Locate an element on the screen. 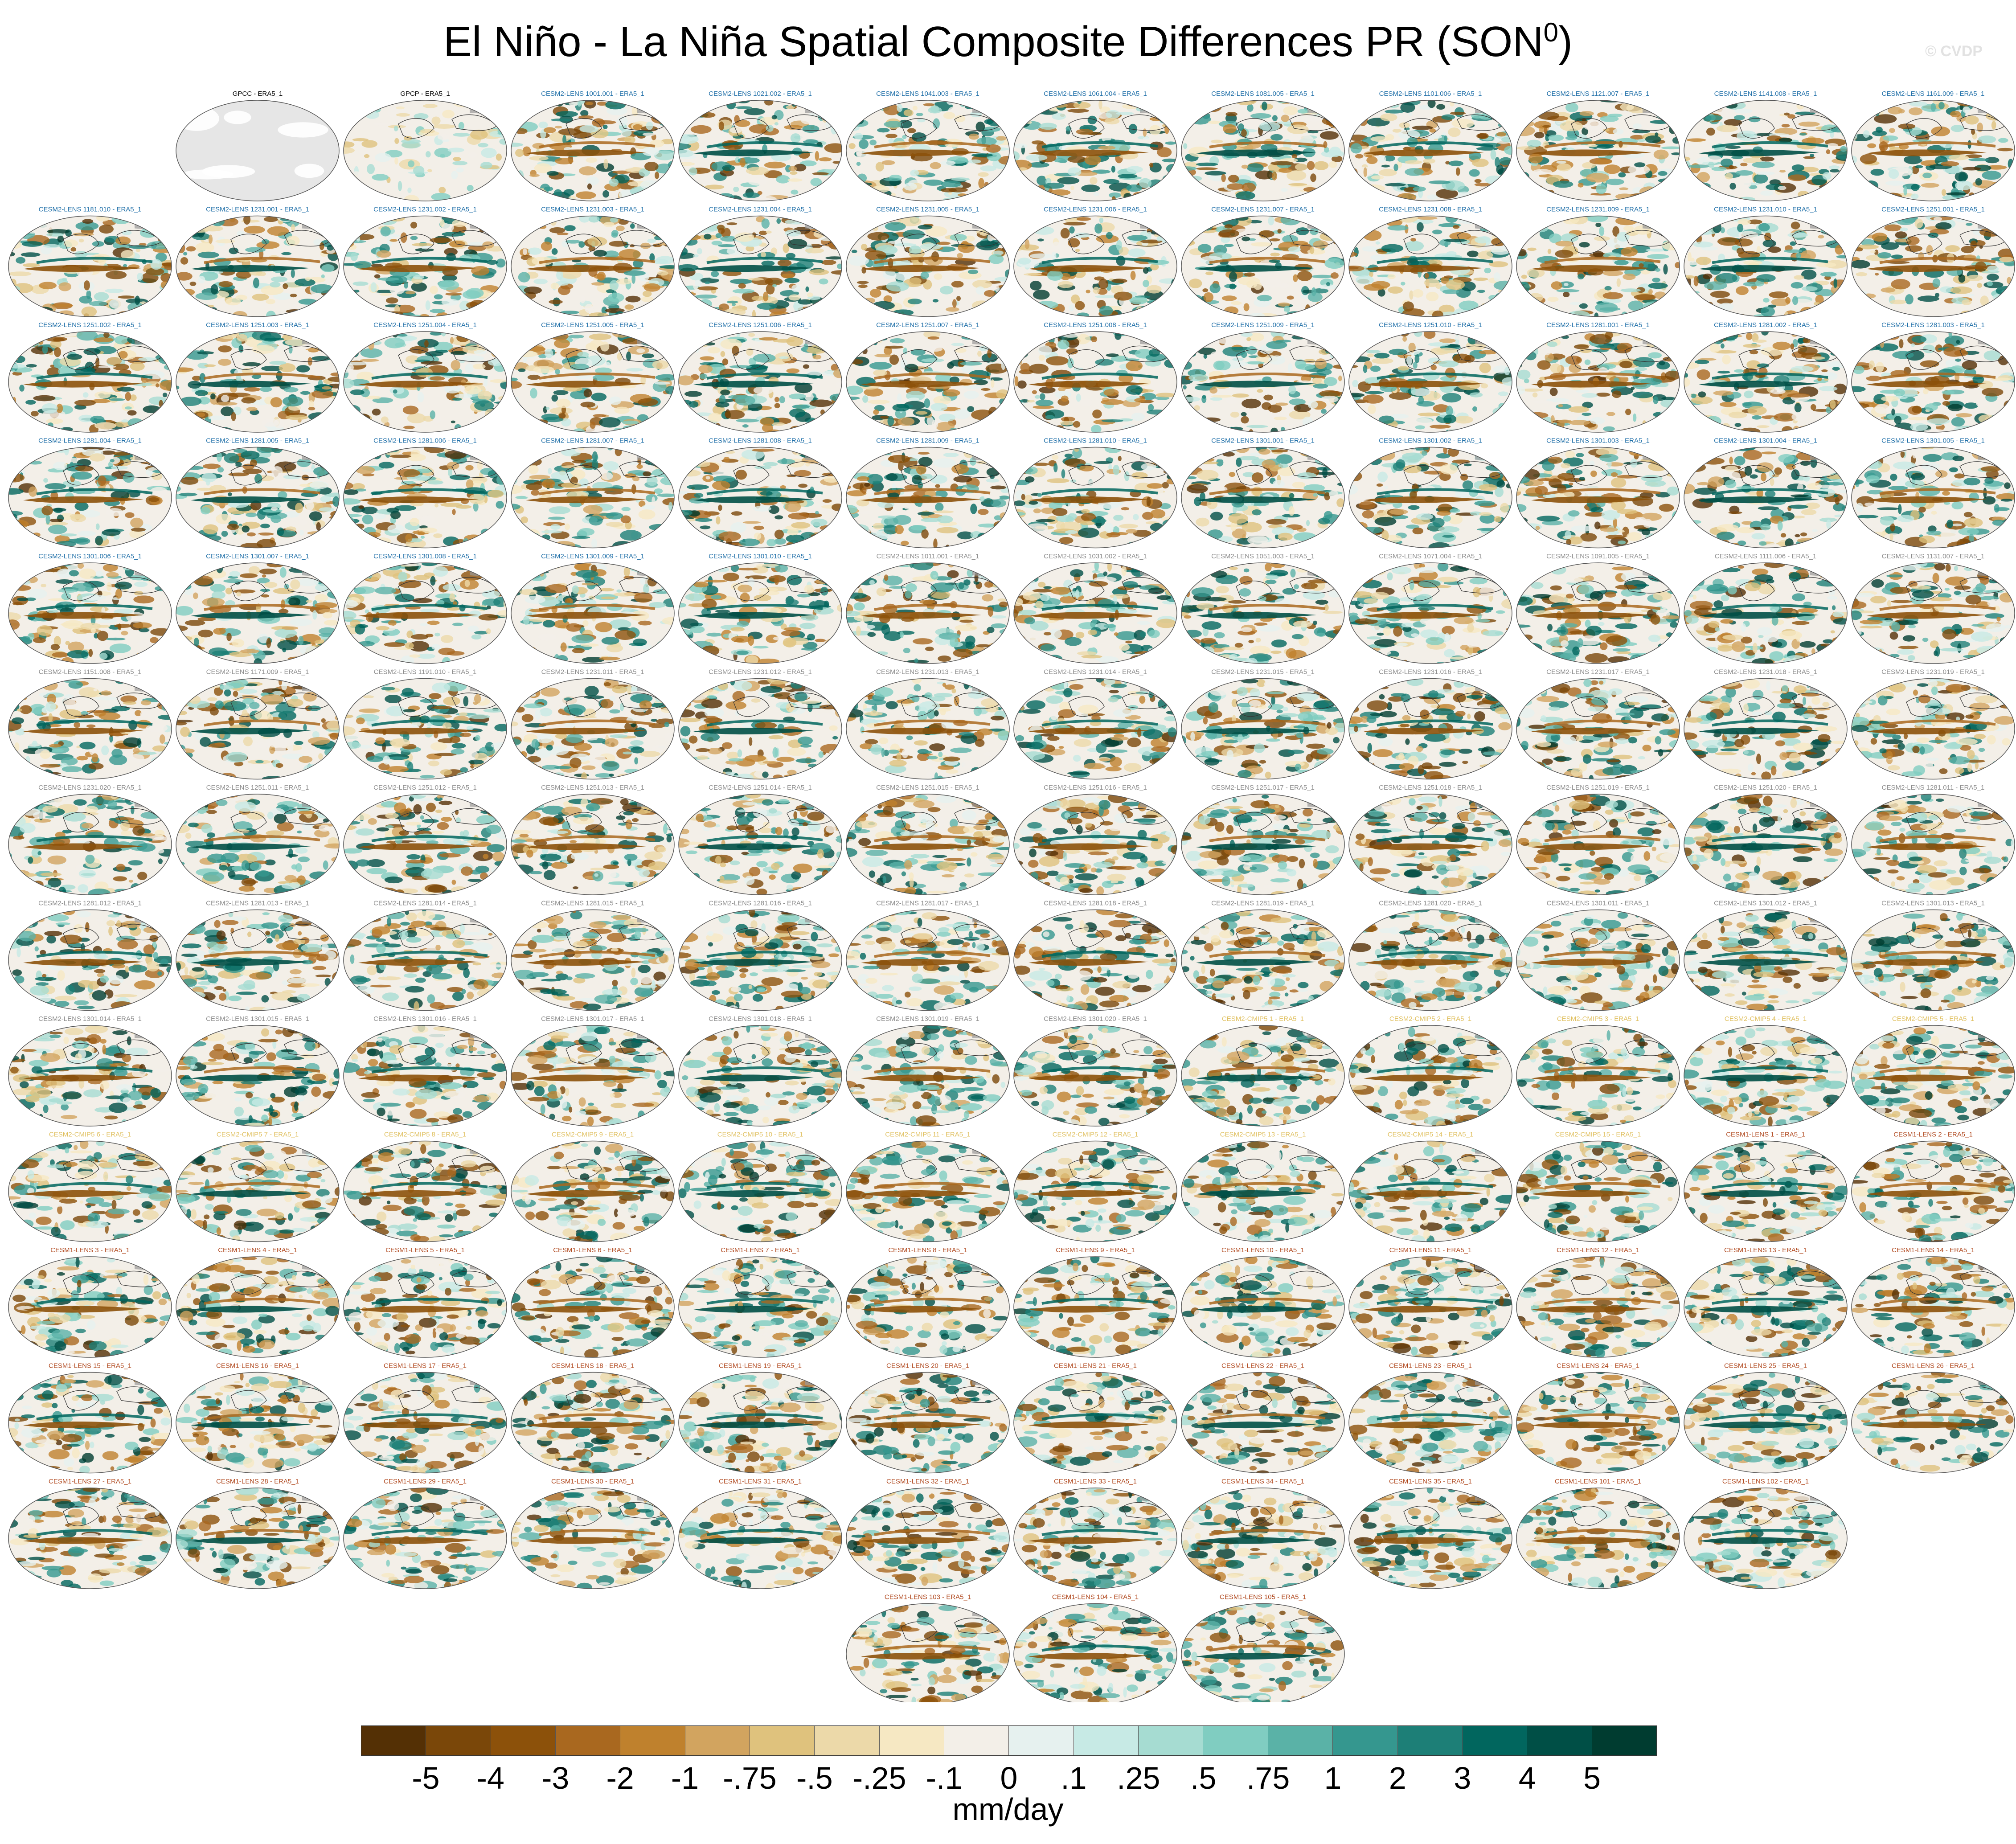 This screenshot has width=2016, height=1844. colorbar-tick-label: .1 is located at coordinates (1074, 1778).